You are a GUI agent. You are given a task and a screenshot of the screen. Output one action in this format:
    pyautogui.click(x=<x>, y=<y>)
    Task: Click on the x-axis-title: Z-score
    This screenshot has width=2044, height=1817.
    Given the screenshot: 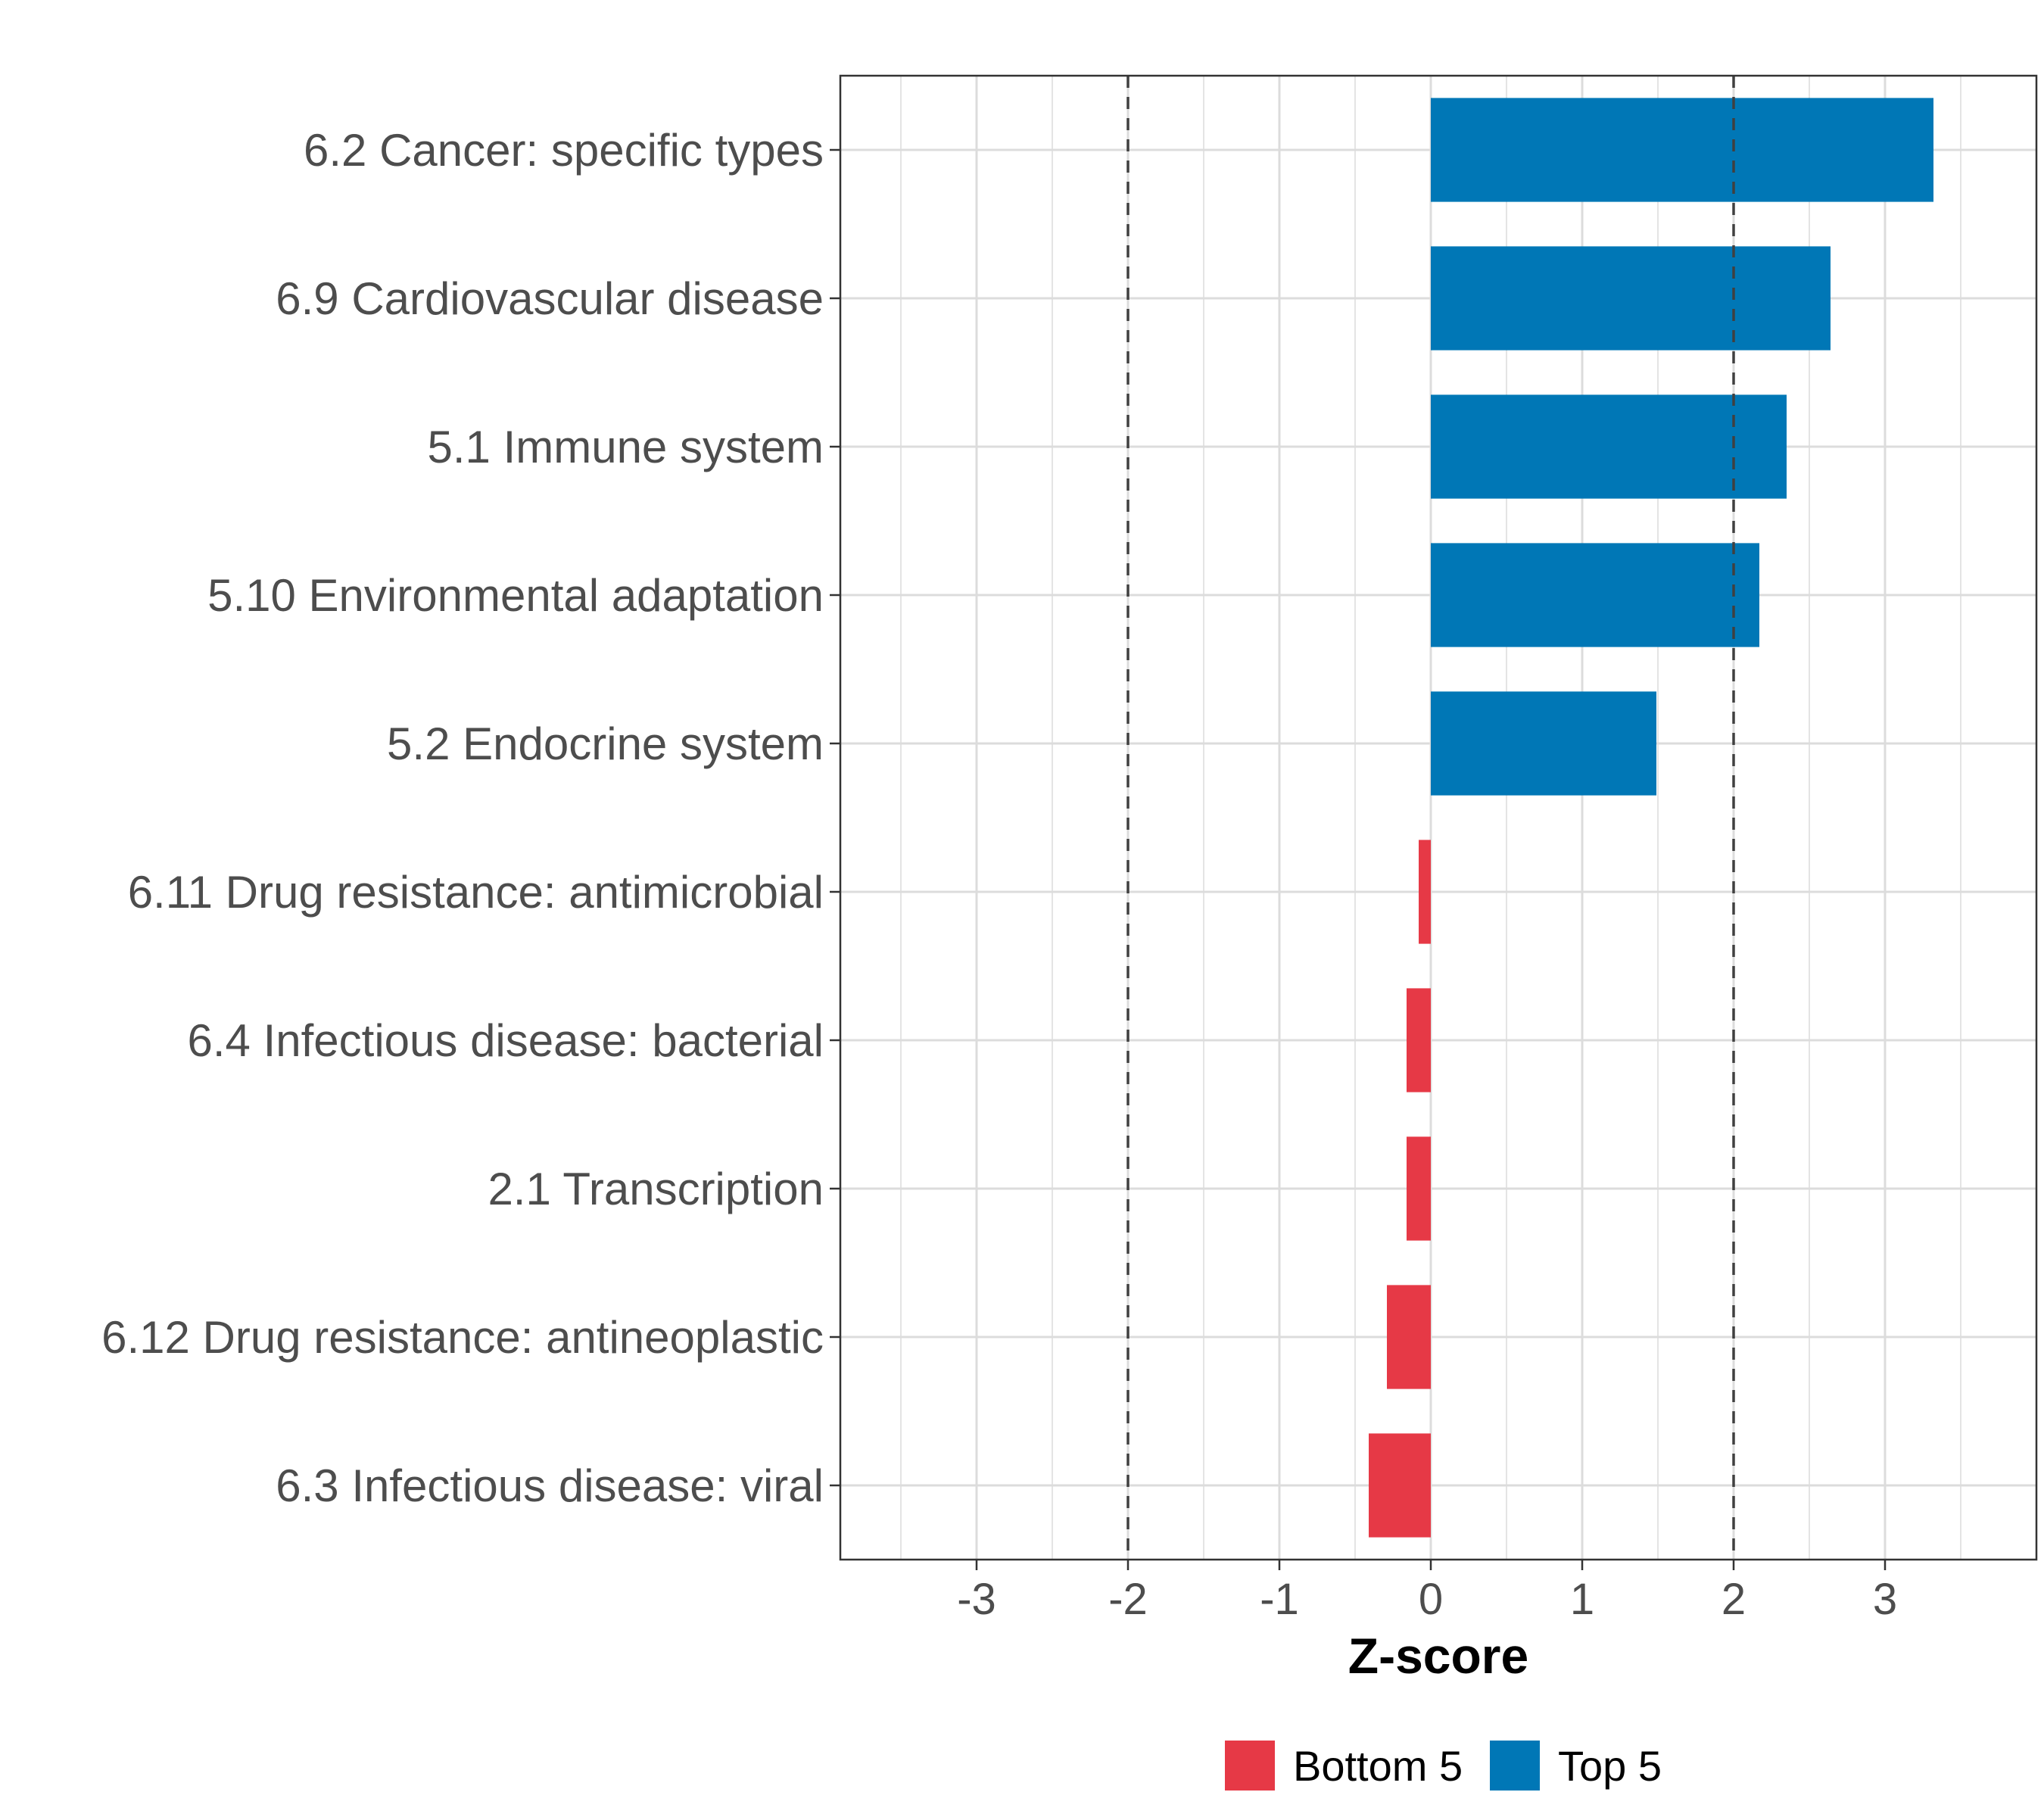 What is the action you would take?
    pyautogui.click(x=1438, y=1656)
    